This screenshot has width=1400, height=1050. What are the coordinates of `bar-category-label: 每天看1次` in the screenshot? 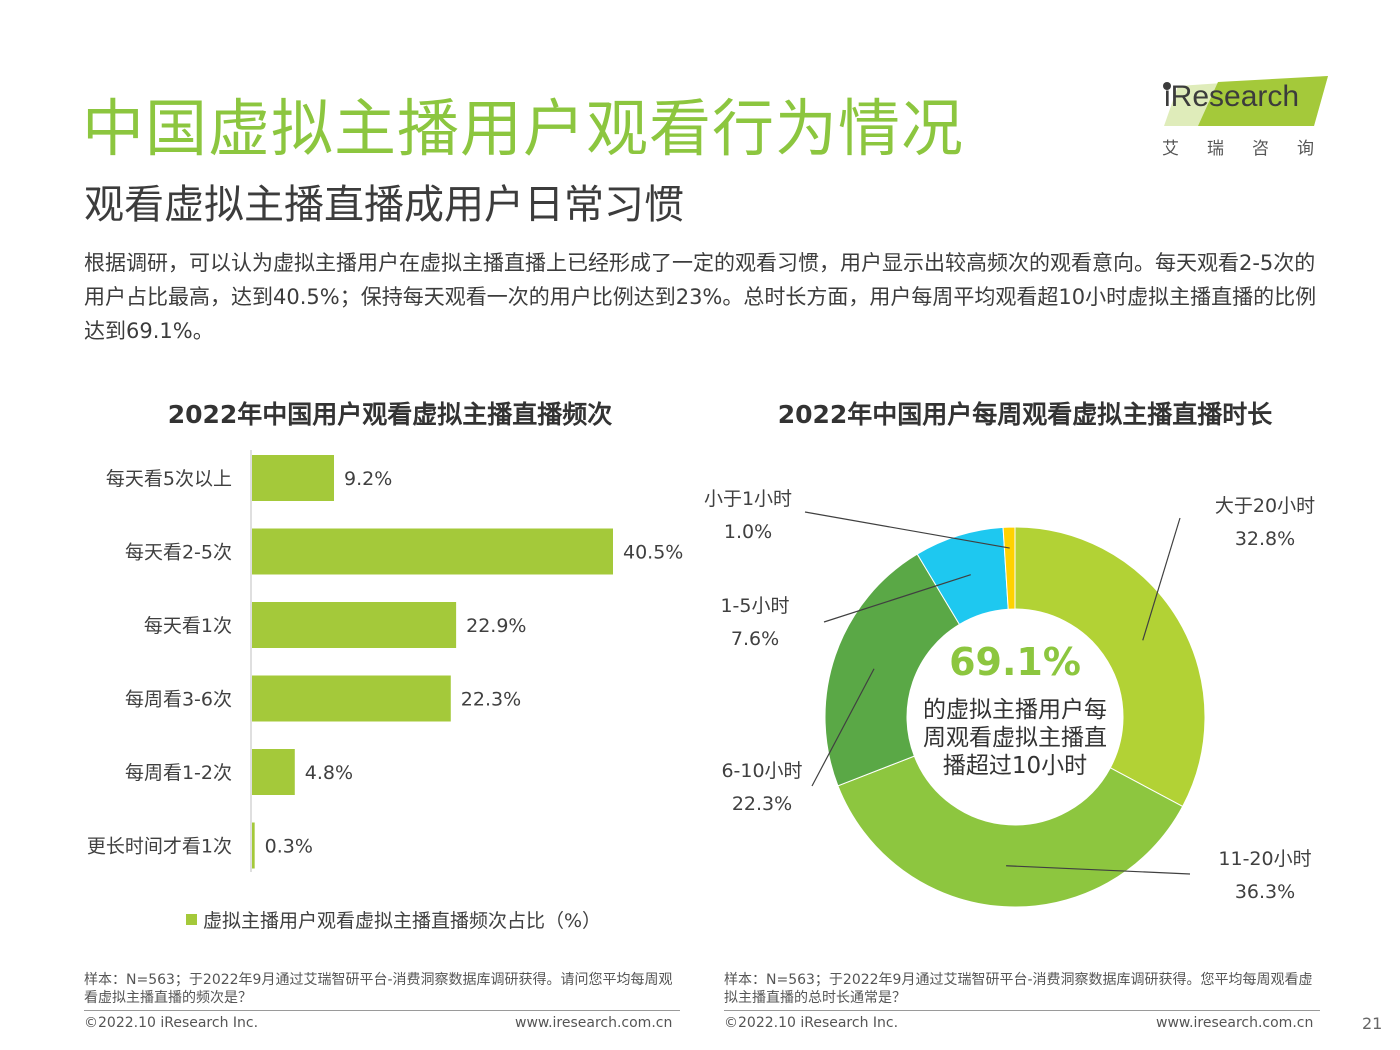 It's located at (188, 626).